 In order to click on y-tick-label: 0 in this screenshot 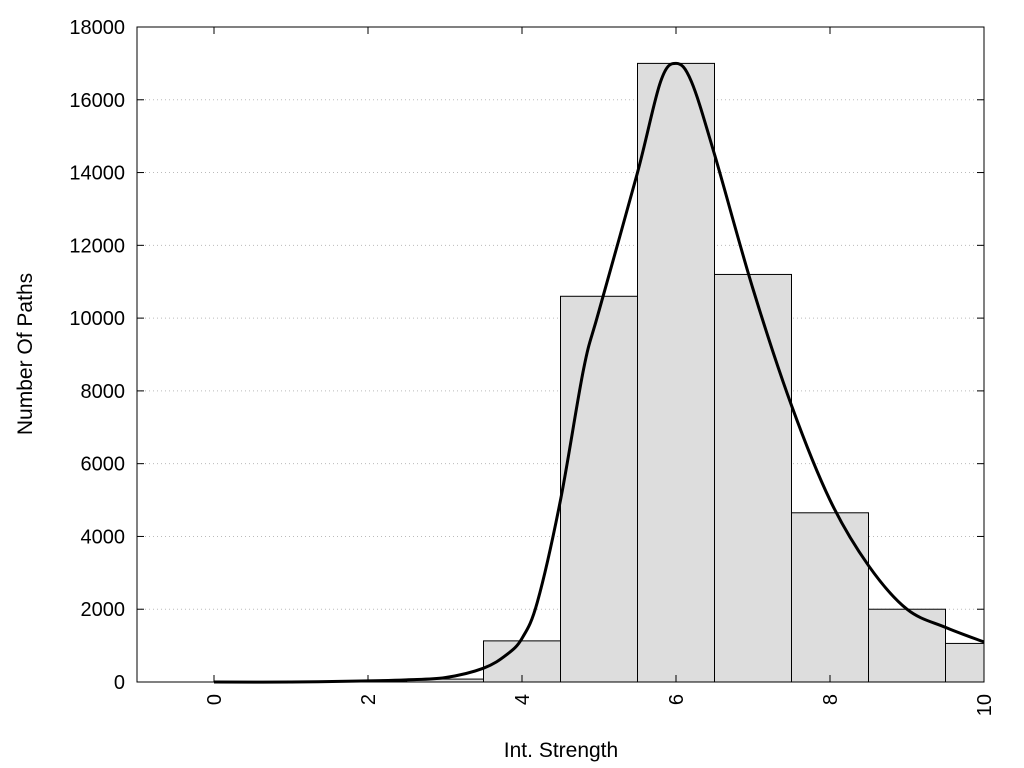, I will do `click(119, 683)`.